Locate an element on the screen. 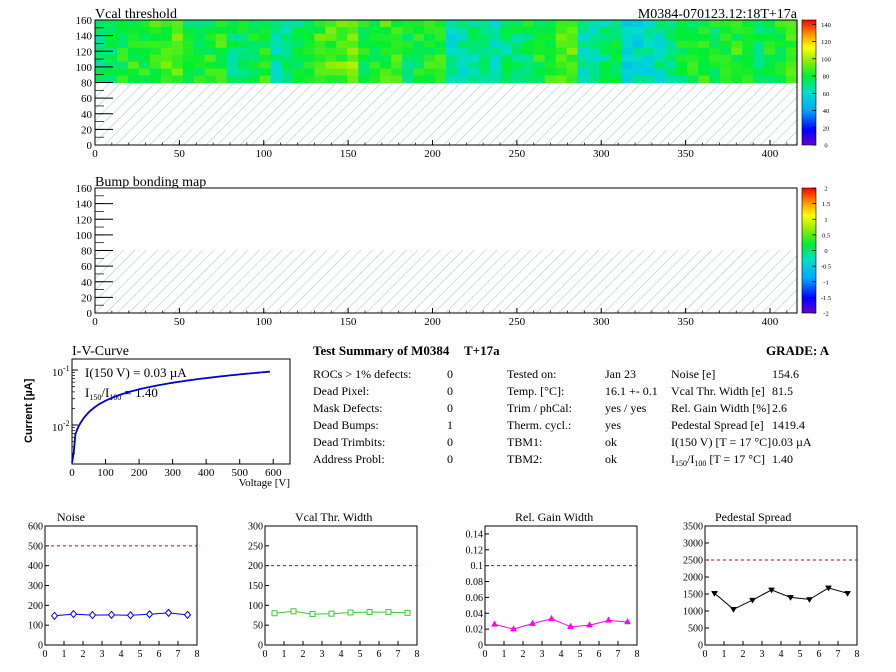 This screenshot has height=672, width=896. x-tick-label: 6 is located at coordinates (599, 654).